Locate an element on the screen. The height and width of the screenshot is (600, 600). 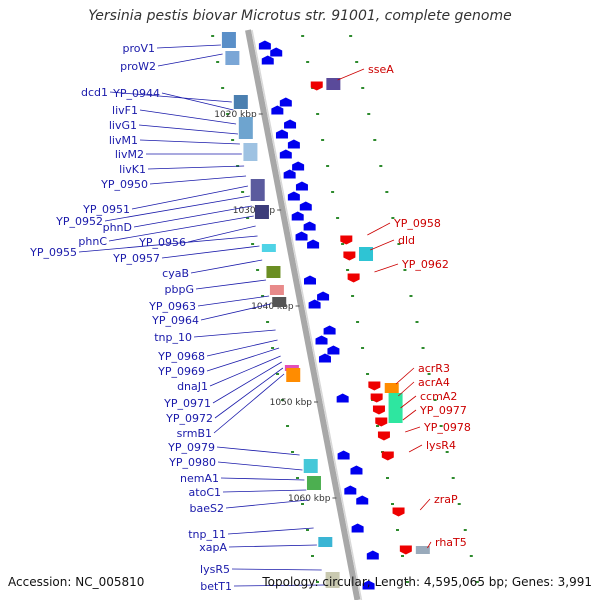
reverse-gene-label: ccmA2 is located at coordinates (438, 396).